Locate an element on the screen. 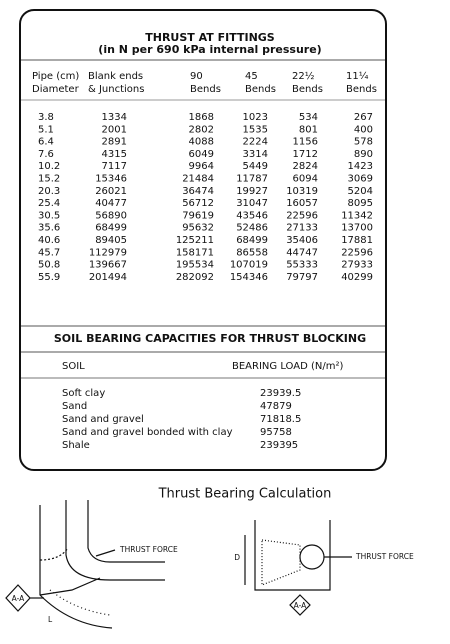 The image size is (450, 644). column-header: 22½ is located at coordinates (303, 76).